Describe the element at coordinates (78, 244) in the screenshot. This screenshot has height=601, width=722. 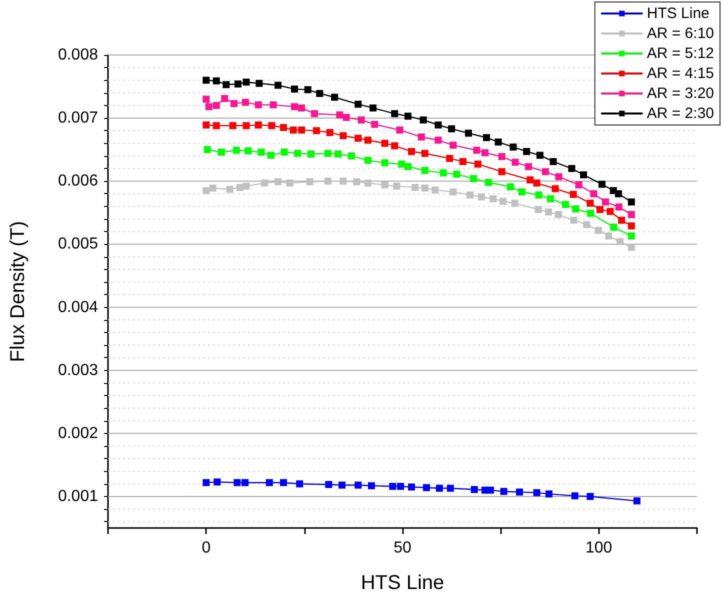
I see `y-tick-label: 0.005` at that location.